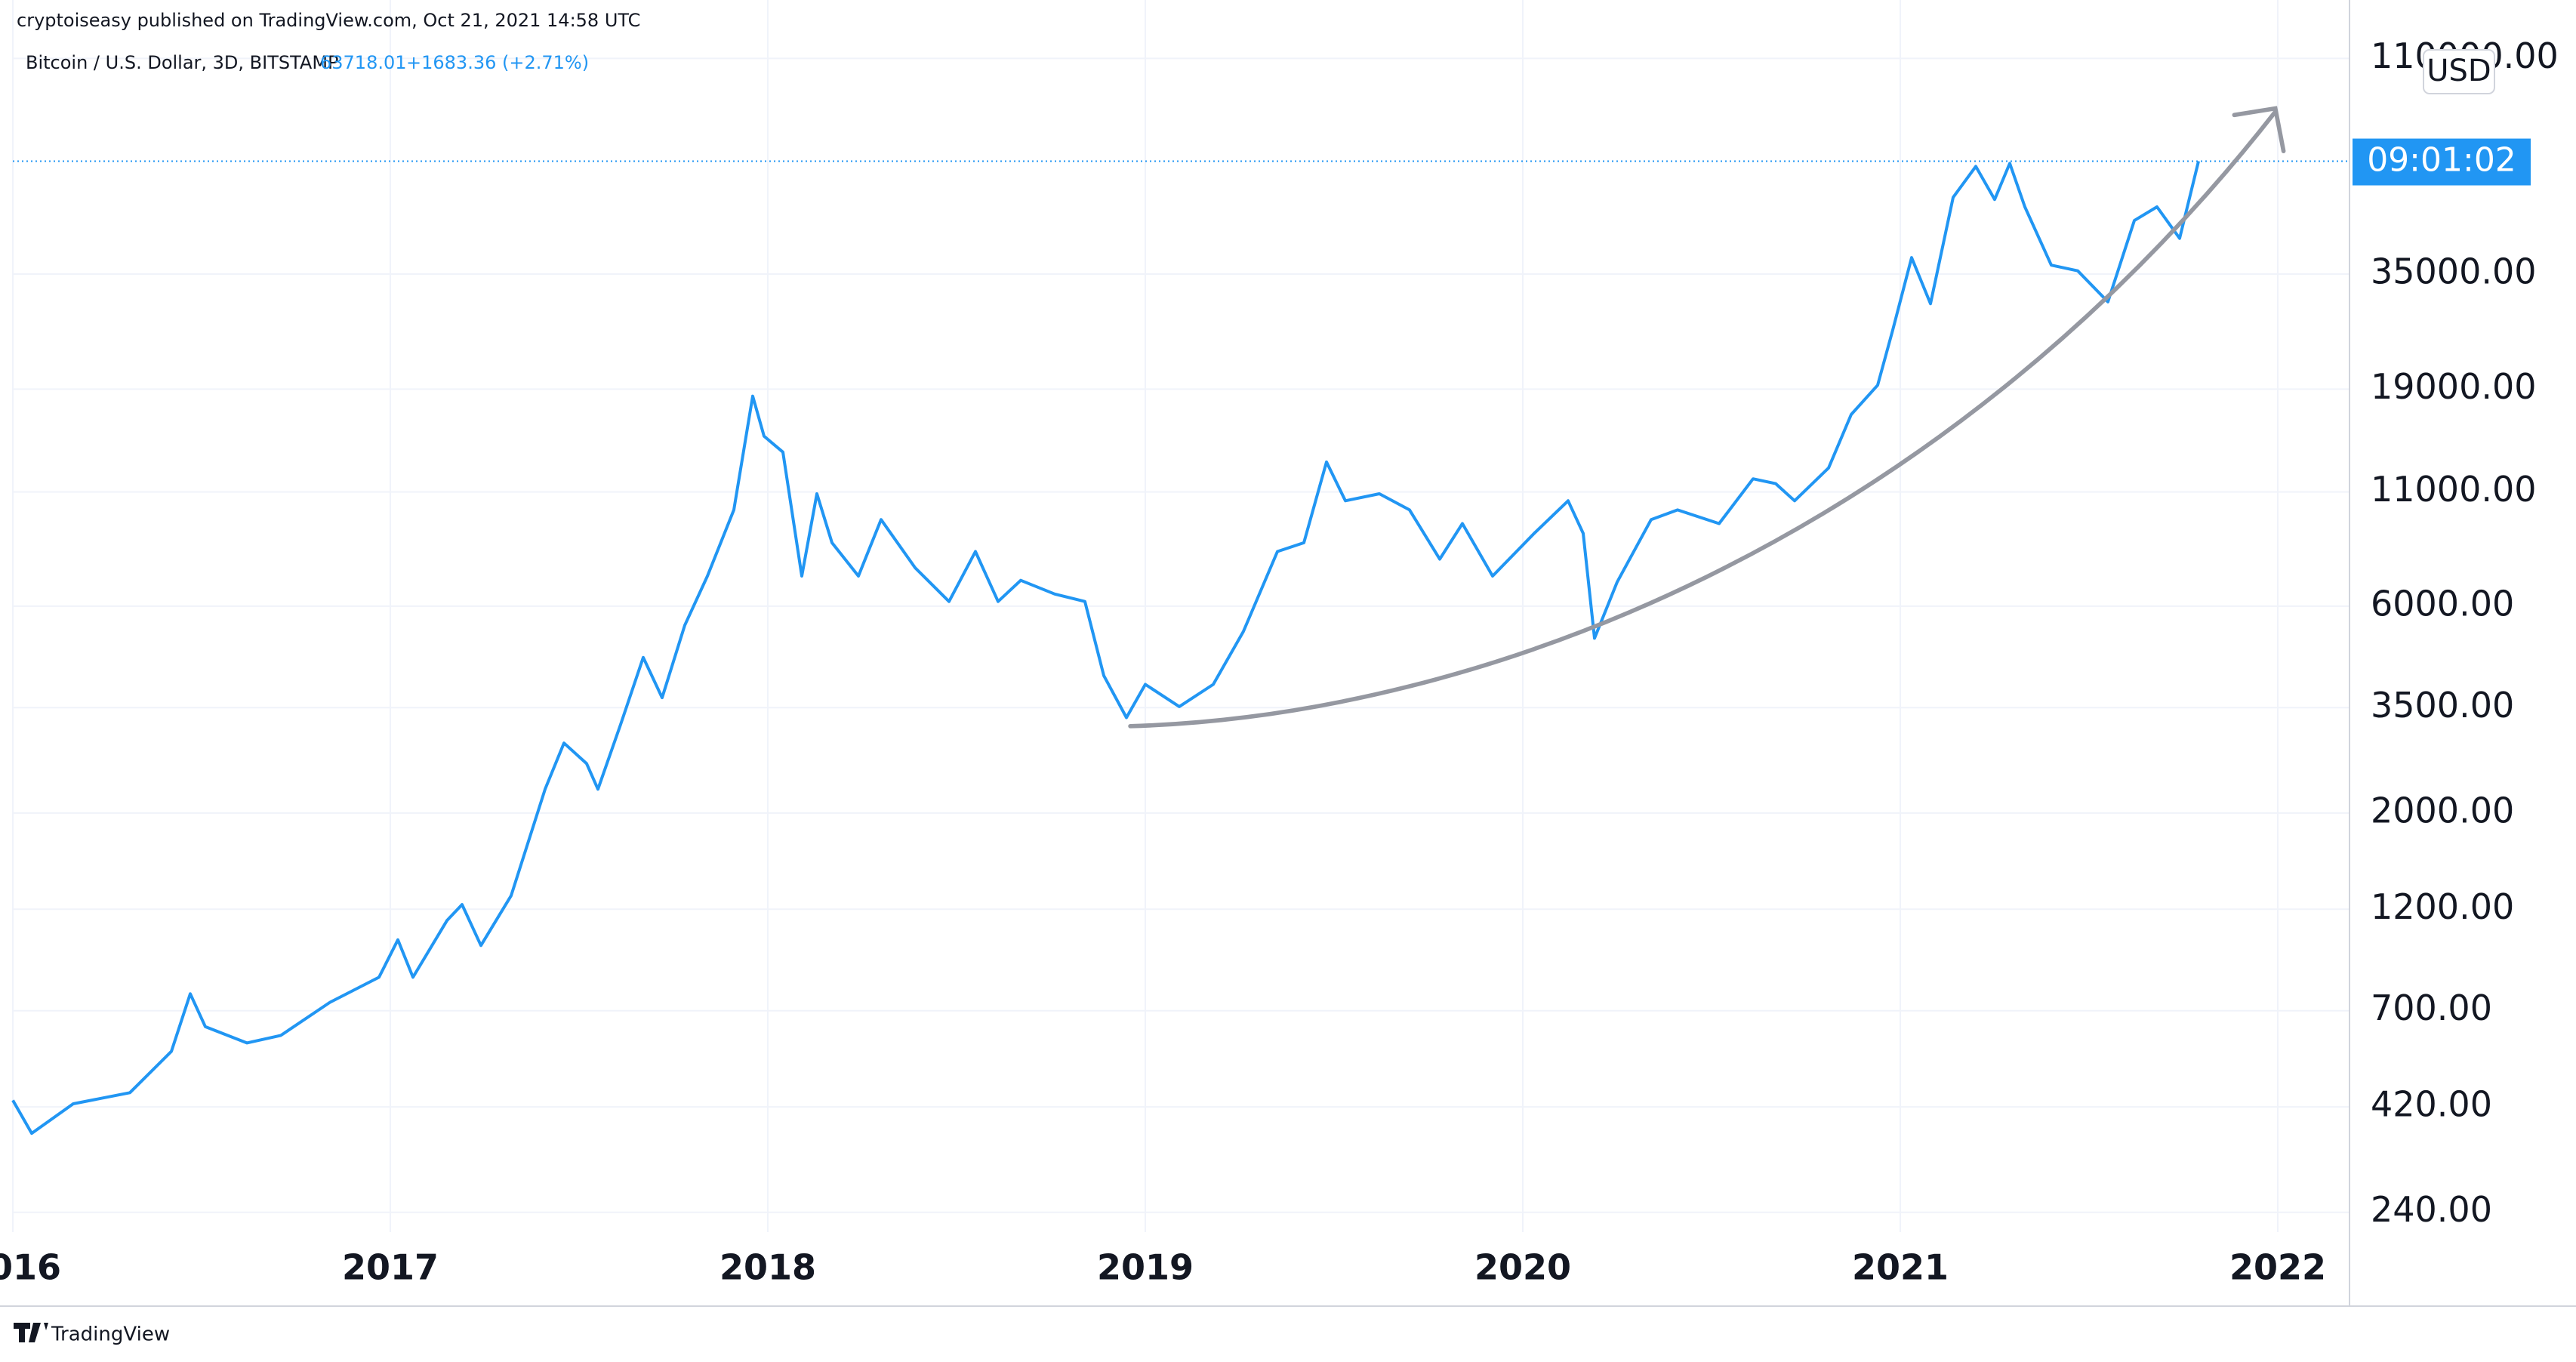  I want to click on last-price: 63718.01, so click(363, 63).